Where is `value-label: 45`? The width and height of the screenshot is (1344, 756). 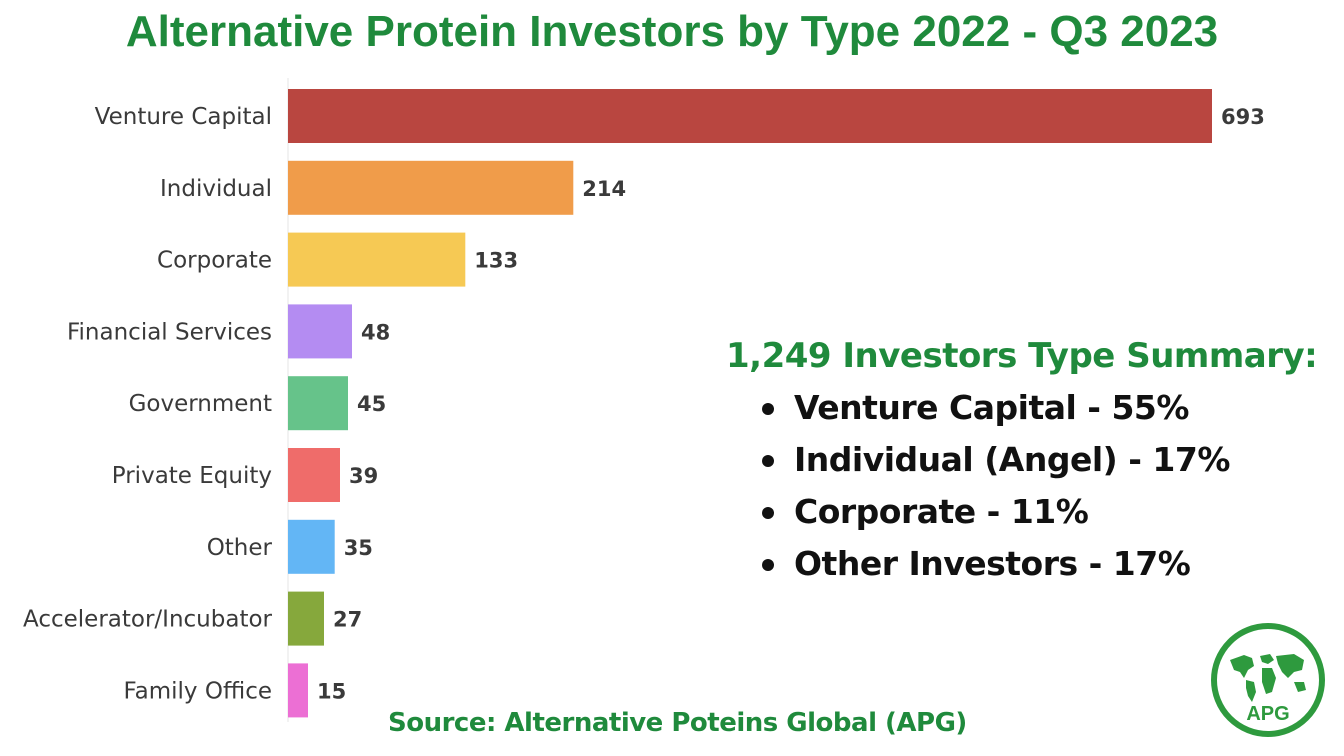 value-label: 45 is located at coordinates (371, 404).